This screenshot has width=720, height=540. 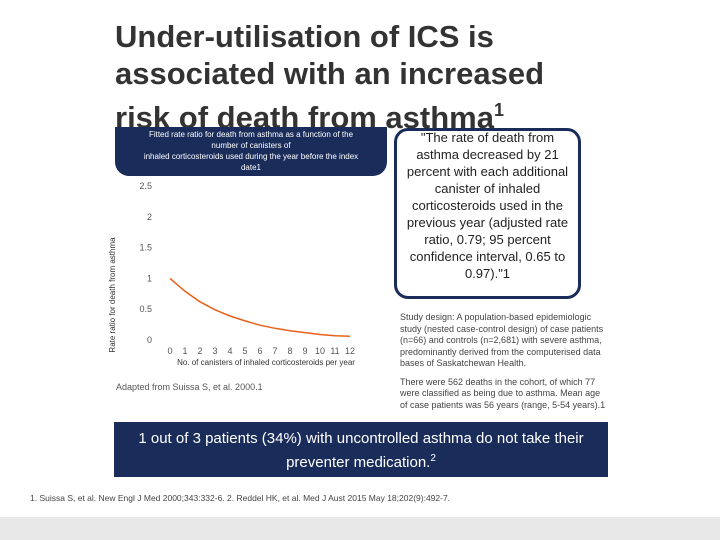 What do you see at coordinates (304, 351) in the screenshot?
I see `x-tick-label-9: 9` at bounding box center [304, 351].